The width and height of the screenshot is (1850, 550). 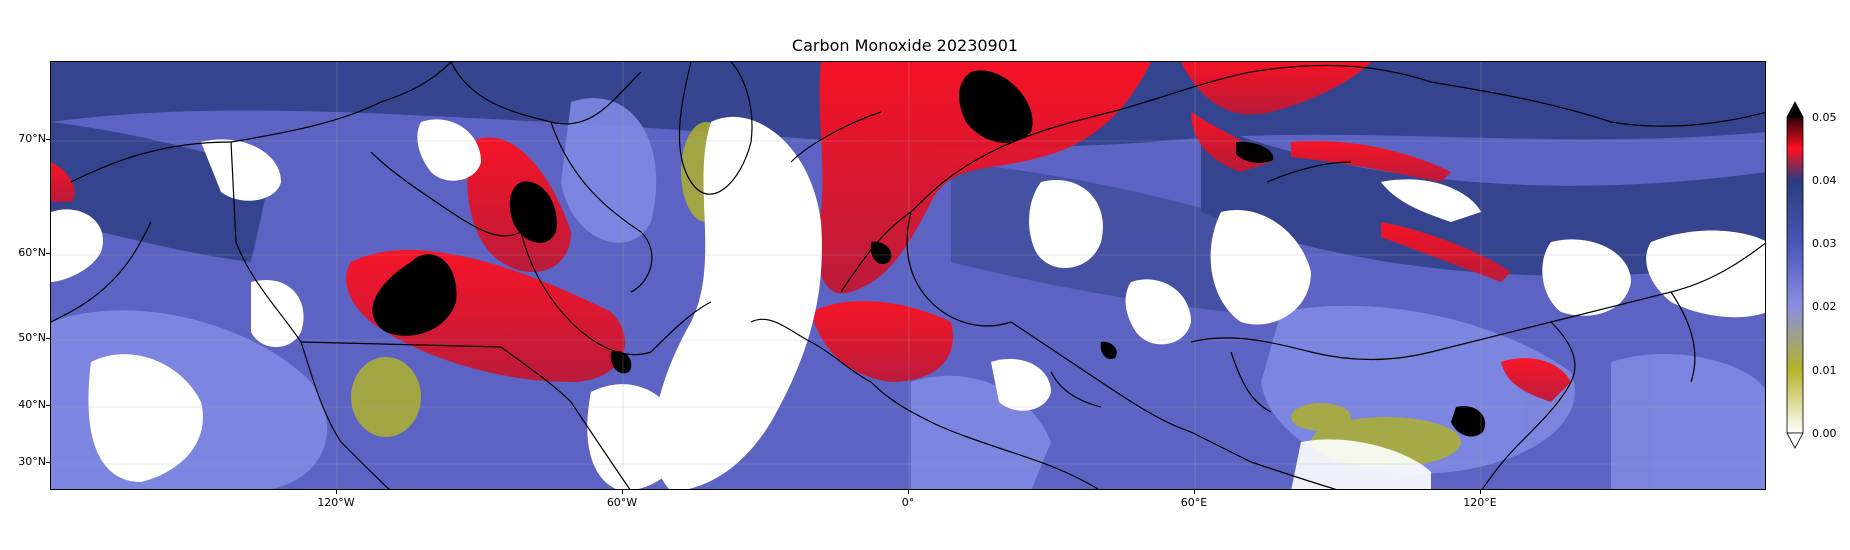 What do you see at coordinates (1194, 502) in the screenshot?
I see `lon-label-60e: 60°E` at bounding box center [1194, 502].